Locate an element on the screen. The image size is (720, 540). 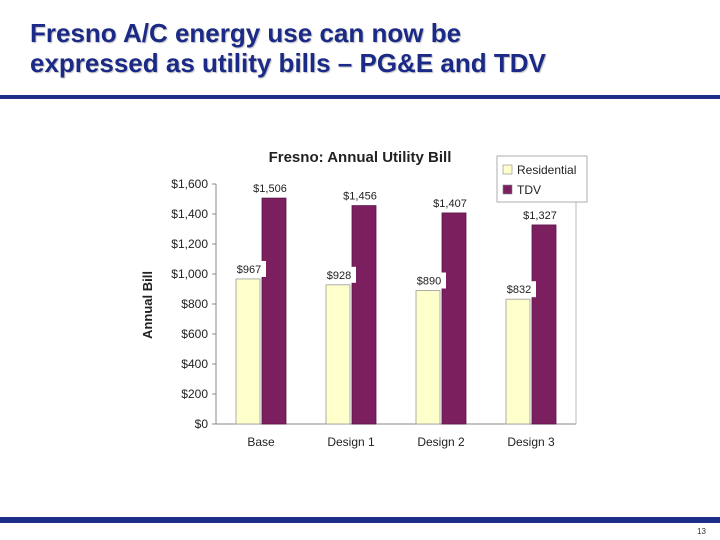
data-label-tdv: $1,407 is located at coordinates (450, 204).